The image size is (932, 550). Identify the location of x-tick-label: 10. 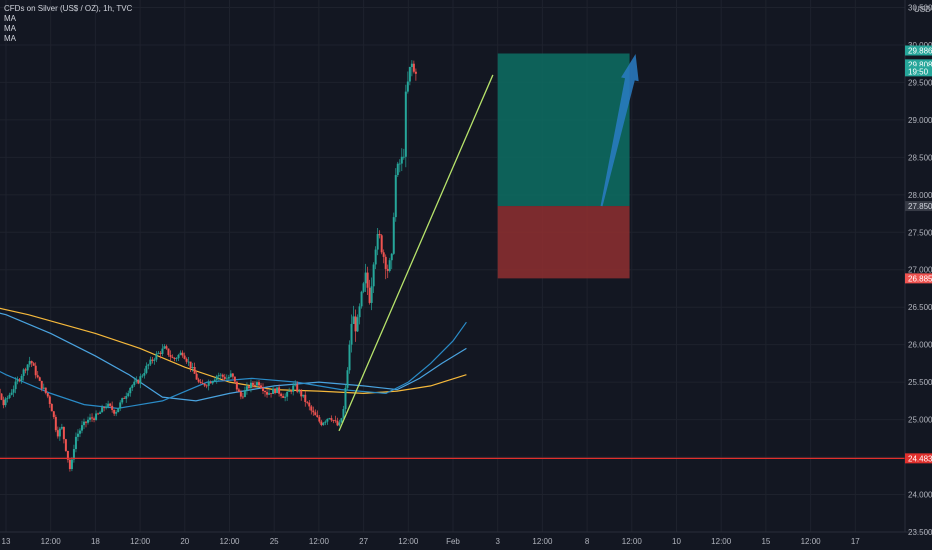
(676, 541).